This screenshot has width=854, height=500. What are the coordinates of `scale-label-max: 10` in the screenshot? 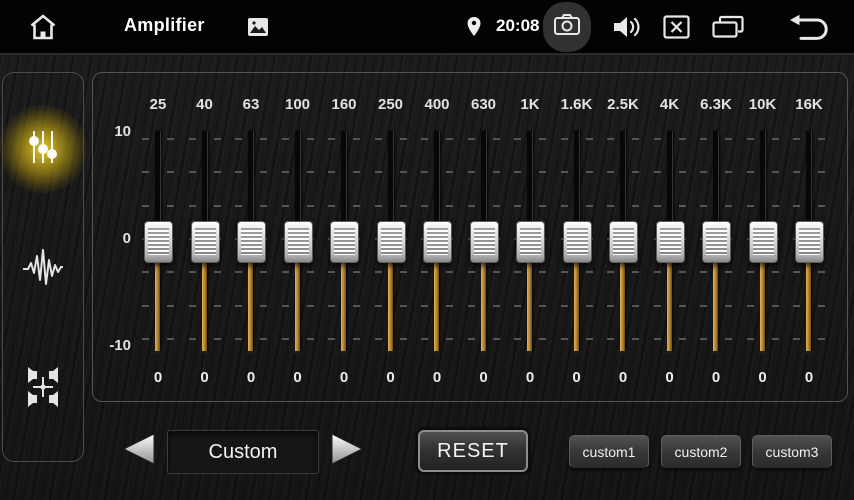 It's located at (122, 131).